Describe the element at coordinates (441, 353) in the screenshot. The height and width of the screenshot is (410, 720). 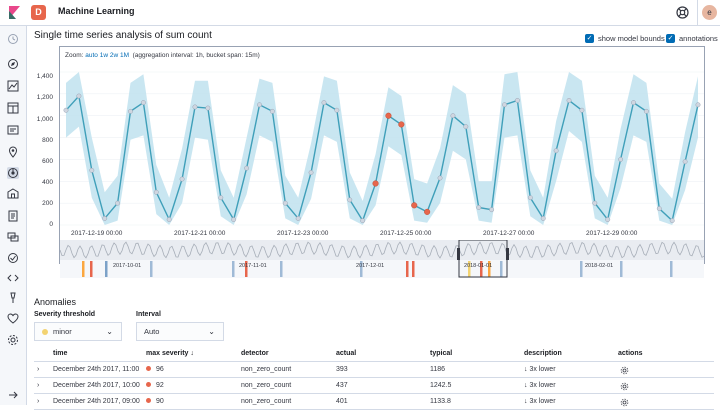
I see `column-header-typical: typical` at that location.